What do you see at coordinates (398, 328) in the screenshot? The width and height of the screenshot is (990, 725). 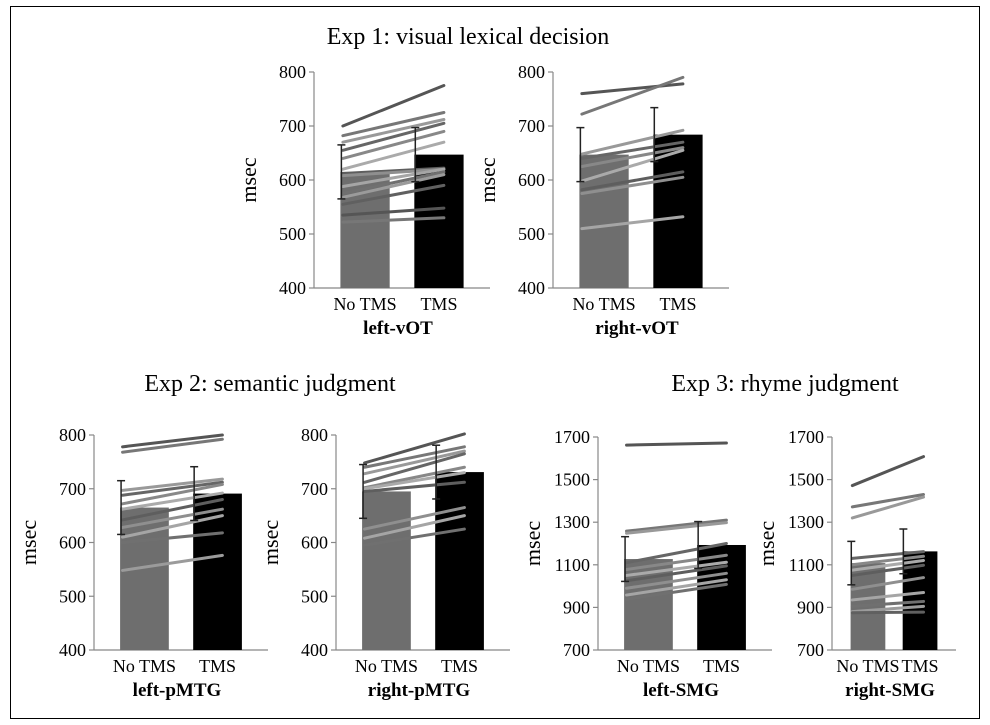 I see `x-axis-label: left-vOT` at bounding box center [398, 328].